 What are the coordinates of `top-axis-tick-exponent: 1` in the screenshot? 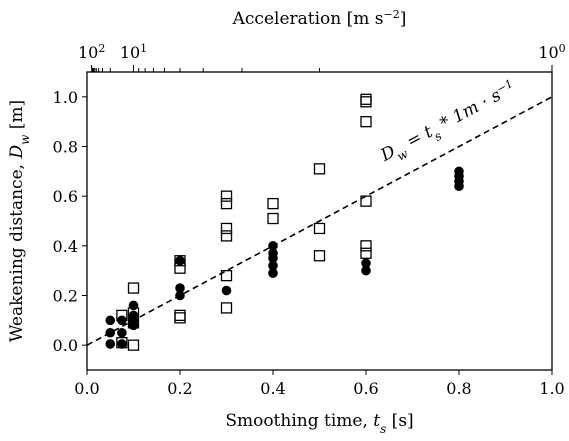 It's located at (143, 48).